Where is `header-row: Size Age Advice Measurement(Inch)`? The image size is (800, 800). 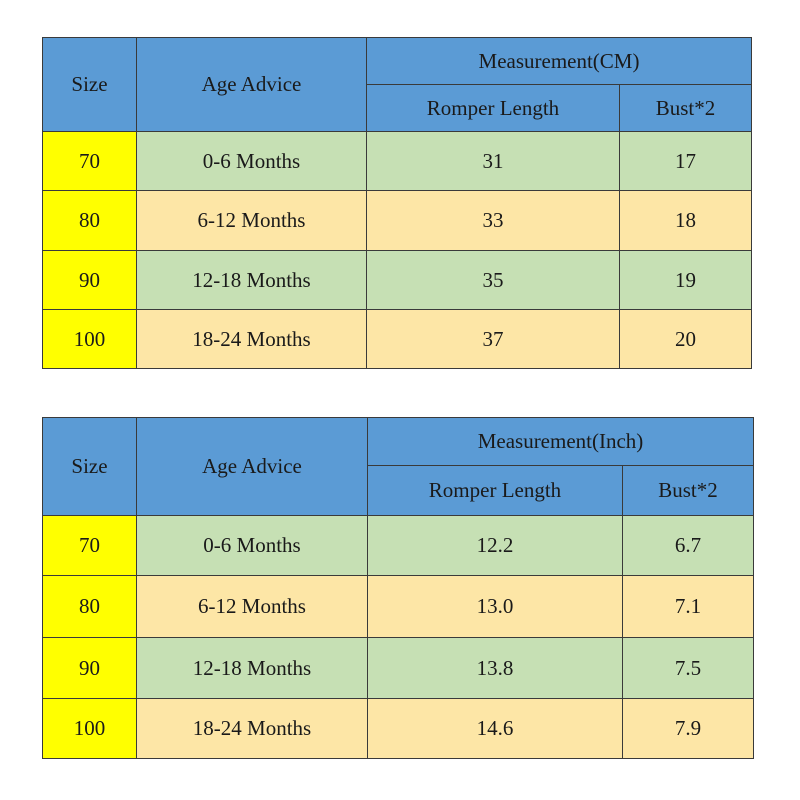
header-row: Size Age Advice Measurement(Inch) is located at coordinates (398, 466).